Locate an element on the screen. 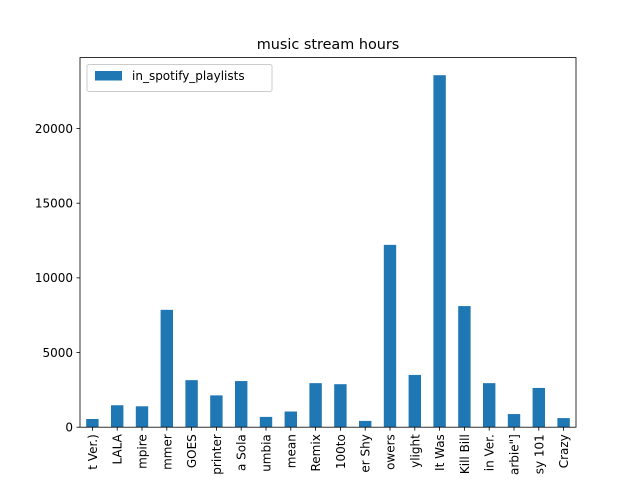 Image resolution: width=640 pixels, height=480 pixels. x-tick-label-19: Crazy is located at coordinates (564, 451).